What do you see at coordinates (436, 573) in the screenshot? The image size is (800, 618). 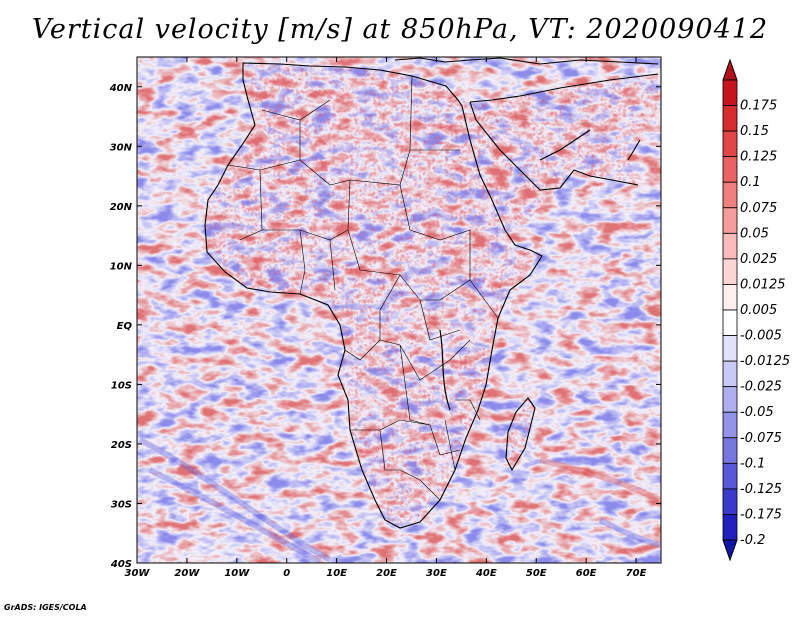 I see `x-tick-label: 30E` at bounding box center [436, 573].